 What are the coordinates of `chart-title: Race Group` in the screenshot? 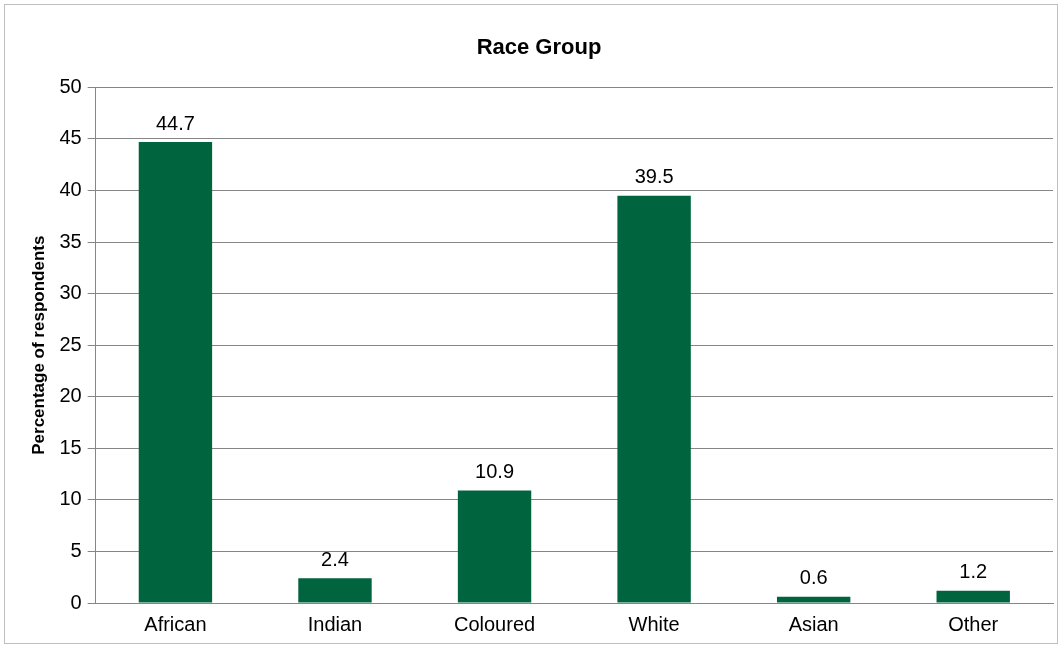 It's located at (539, 47).